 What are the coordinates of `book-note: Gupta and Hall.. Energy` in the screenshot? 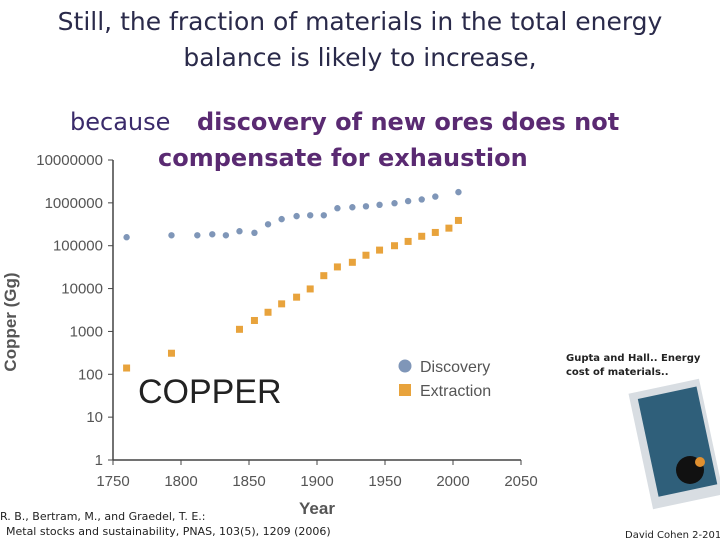 It's located at (633, 358).